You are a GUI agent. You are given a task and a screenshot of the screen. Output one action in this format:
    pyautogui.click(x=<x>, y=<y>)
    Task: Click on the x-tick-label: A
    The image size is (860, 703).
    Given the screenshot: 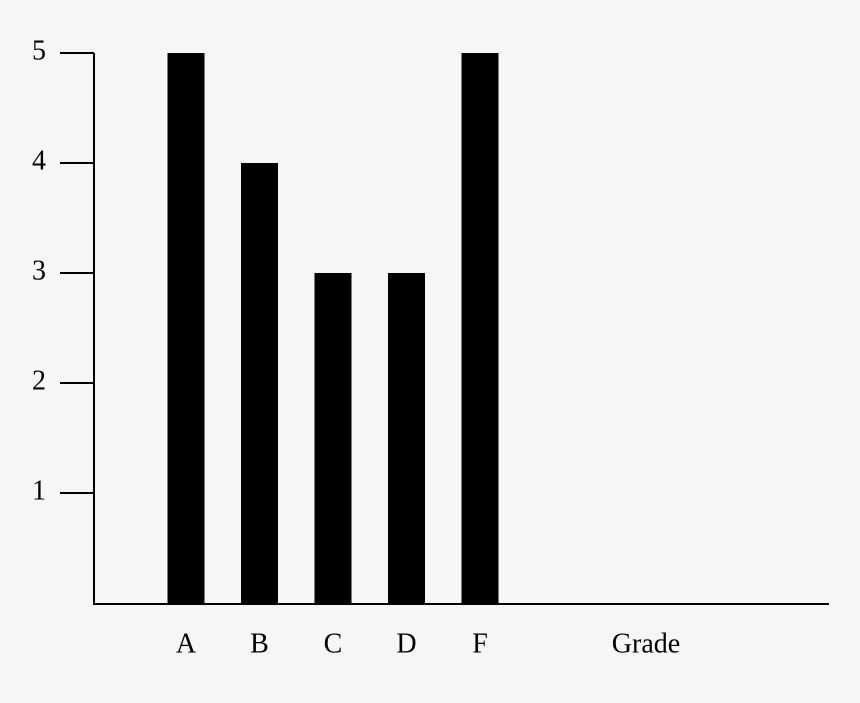 What is the action you would take?
    pyautogui.click(x=186, y=643)
    